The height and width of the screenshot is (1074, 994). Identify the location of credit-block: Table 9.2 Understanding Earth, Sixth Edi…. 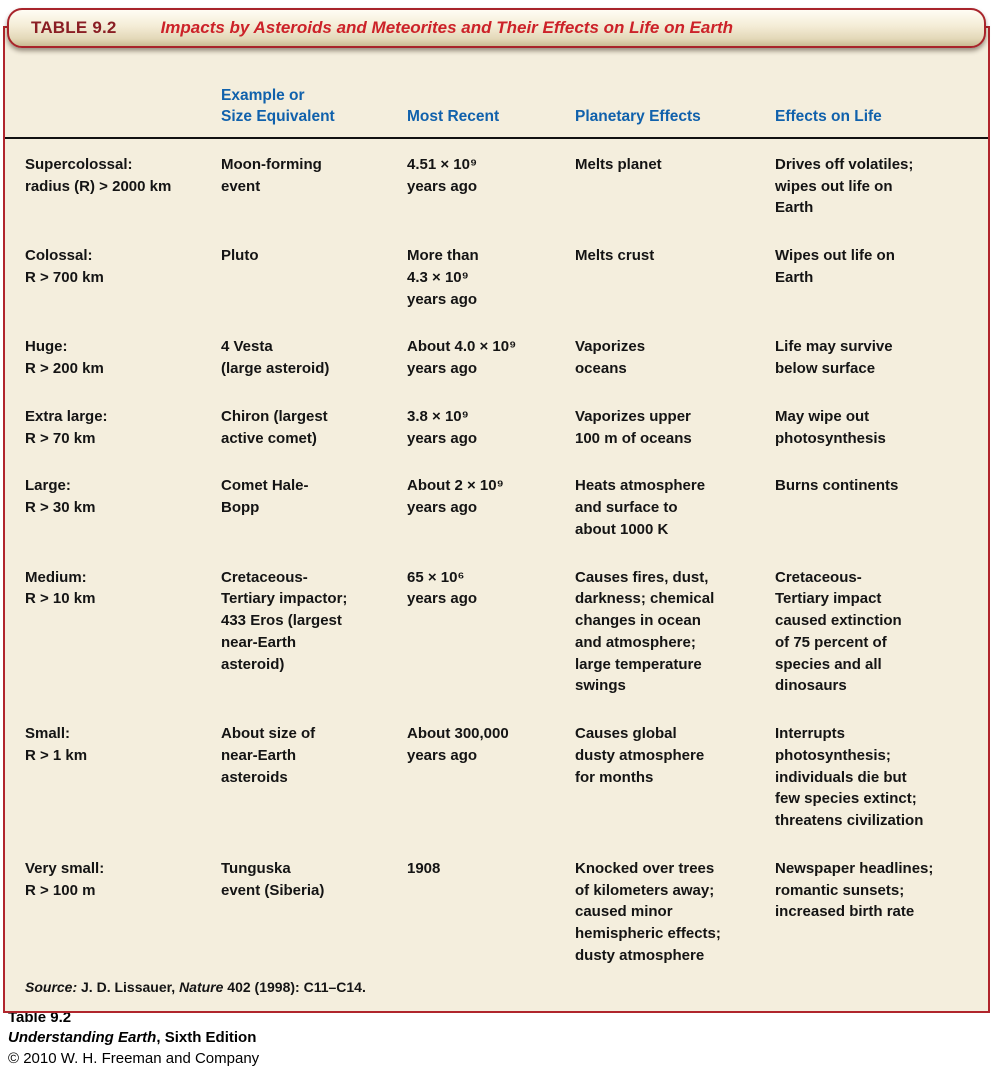
(133, 1038).